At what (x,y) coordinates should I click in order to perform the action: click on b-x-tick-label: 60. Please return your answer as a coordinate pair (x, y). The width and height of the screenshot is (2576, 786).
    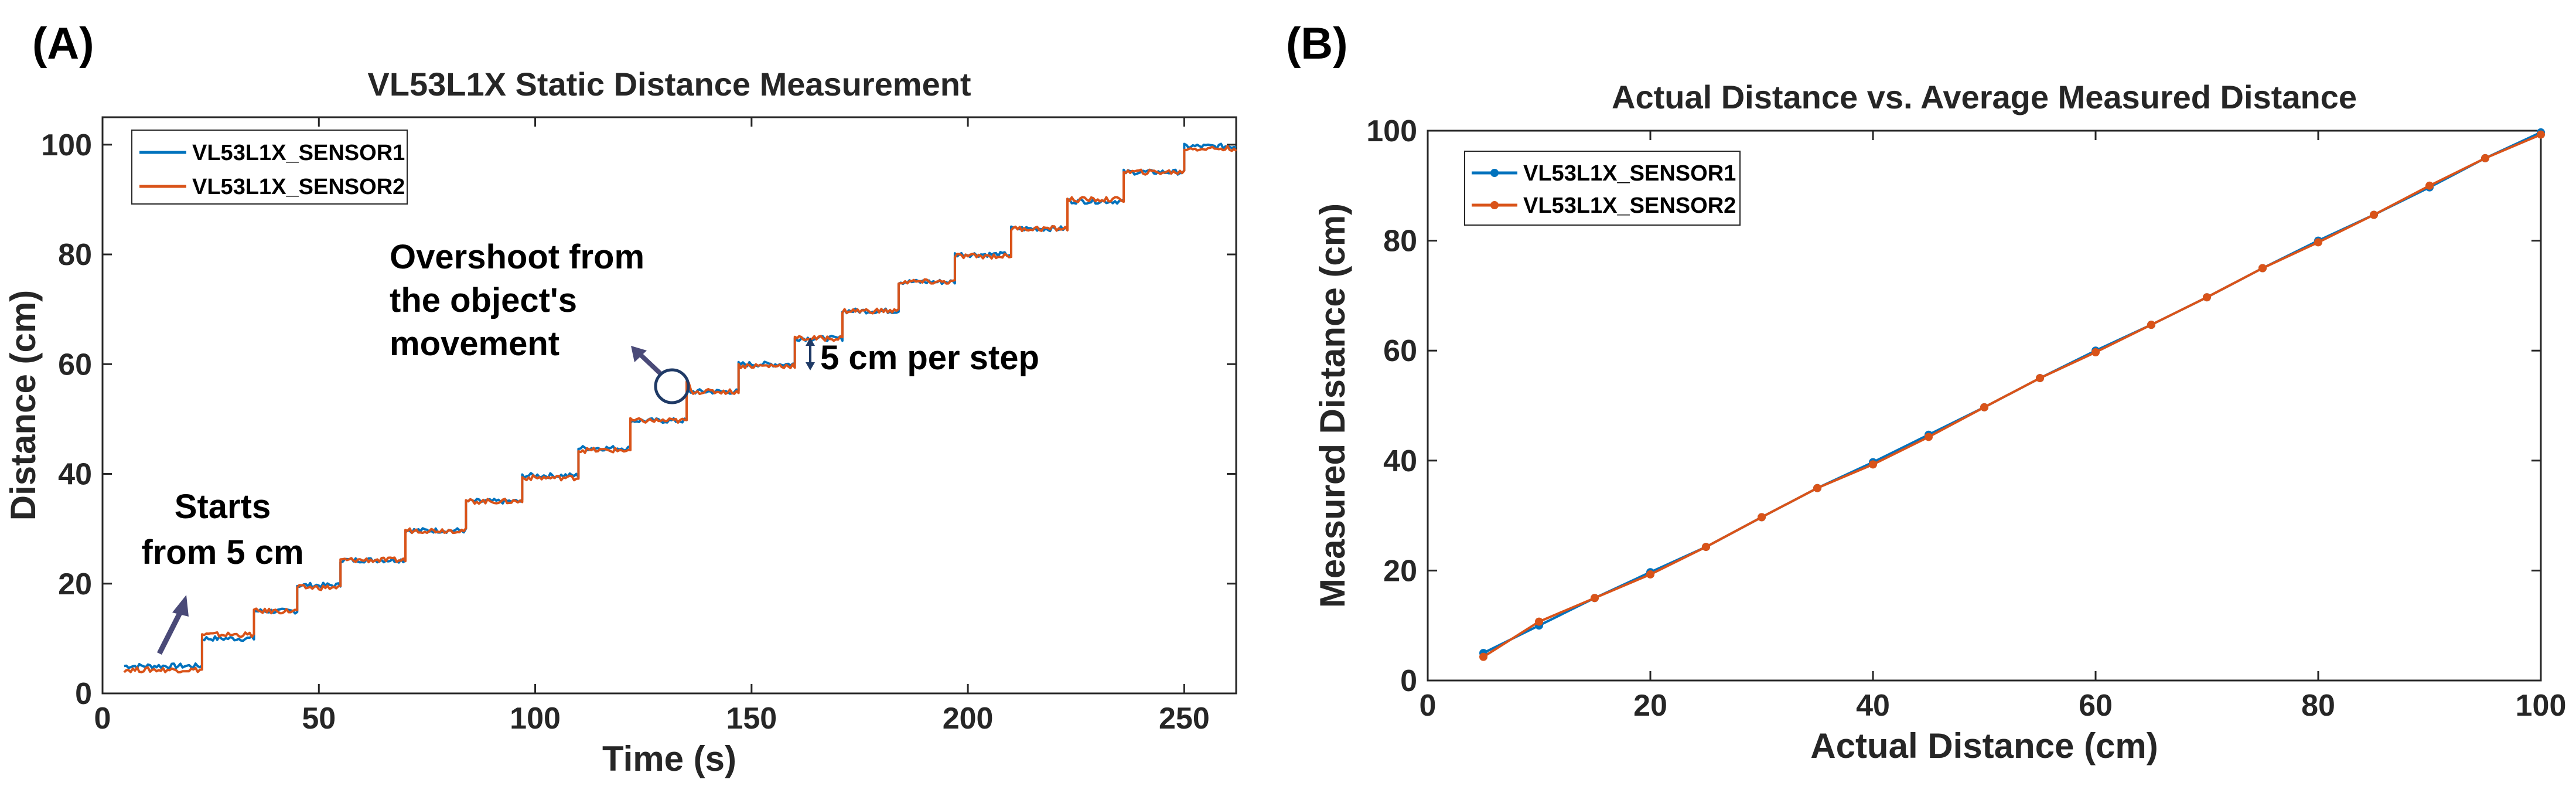
    Looking at the image, I should click on (2096, 706).